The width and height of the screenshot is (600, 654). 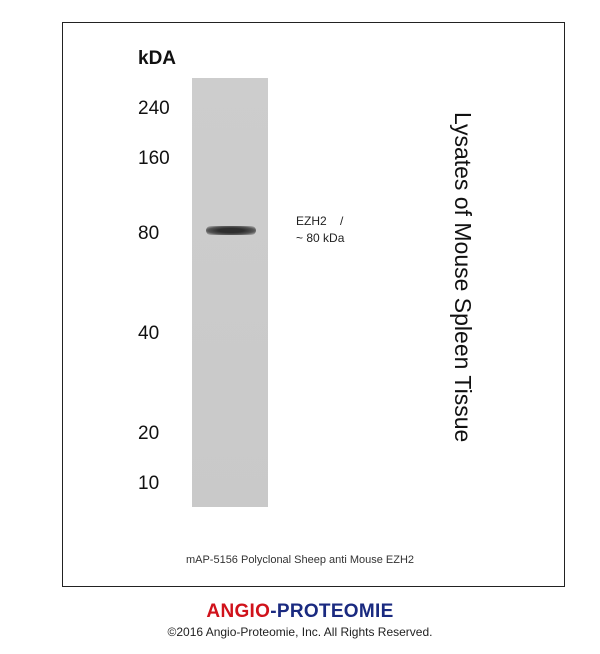 What do you see at coordinates (154, 158) in the screenshot?
I see `marker-label: 160` at bounding box center [154, 158].